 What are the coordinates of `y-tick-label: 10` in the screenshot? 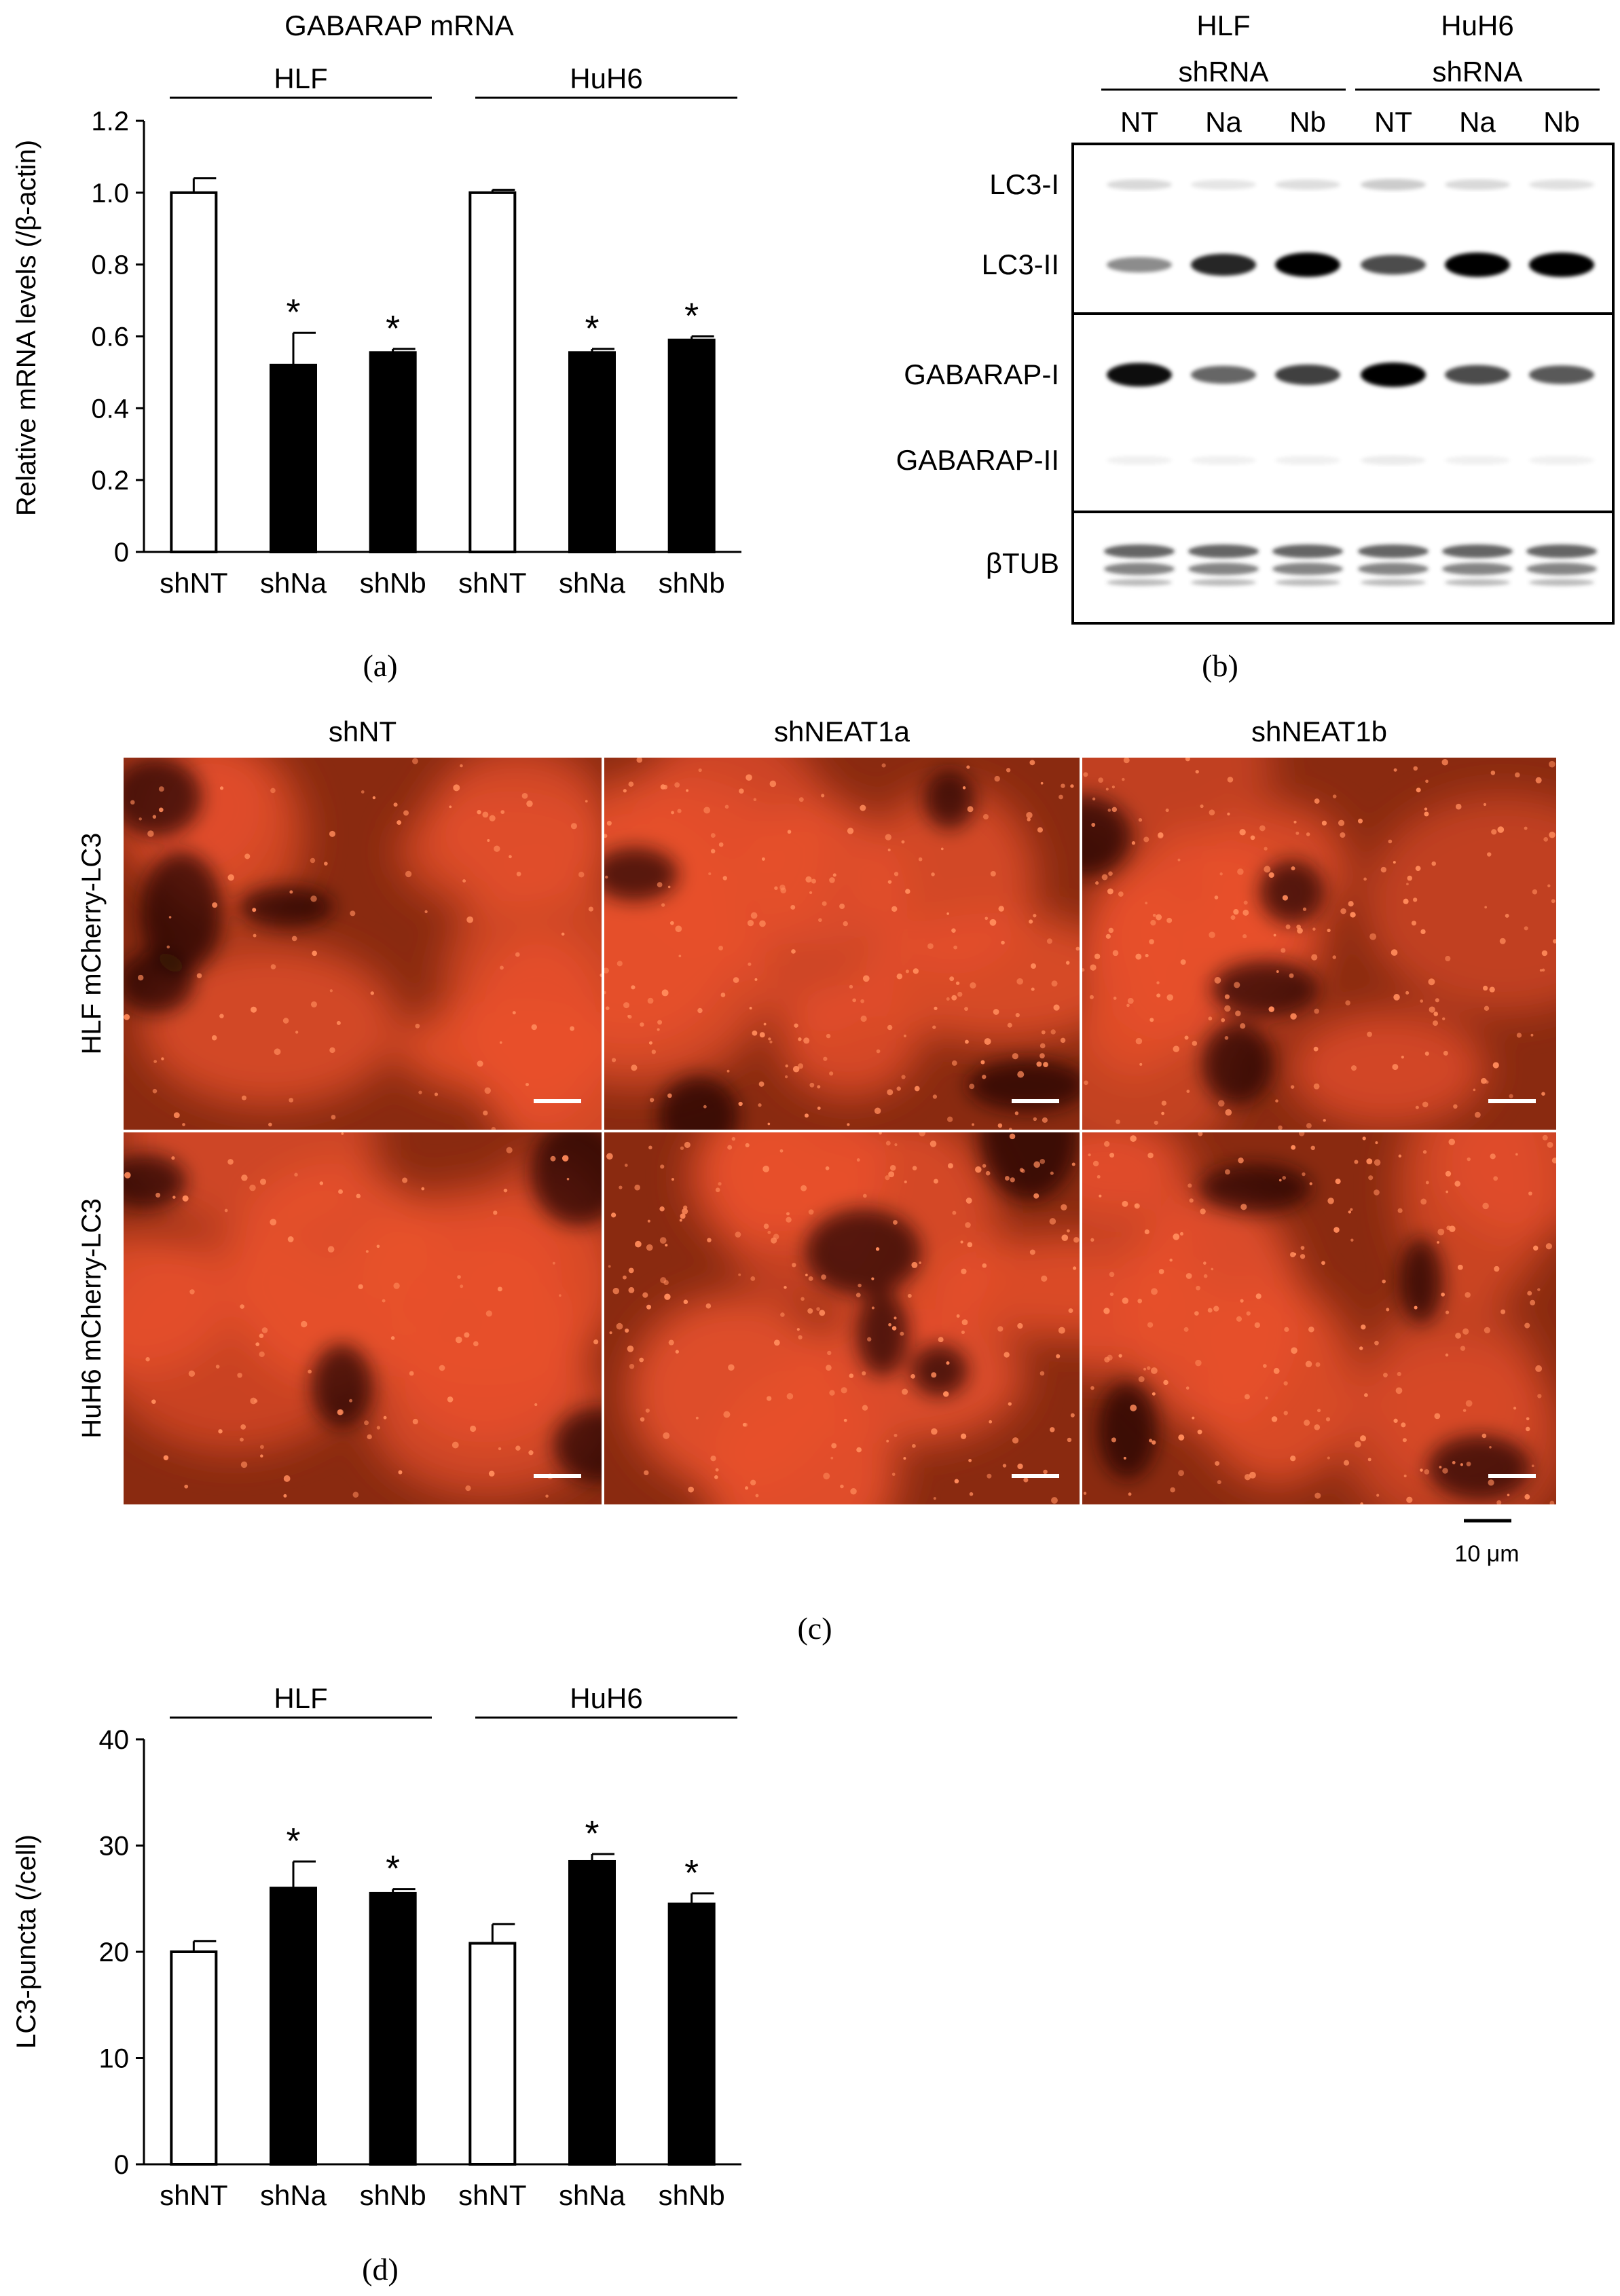 It's located at (114, 2059).